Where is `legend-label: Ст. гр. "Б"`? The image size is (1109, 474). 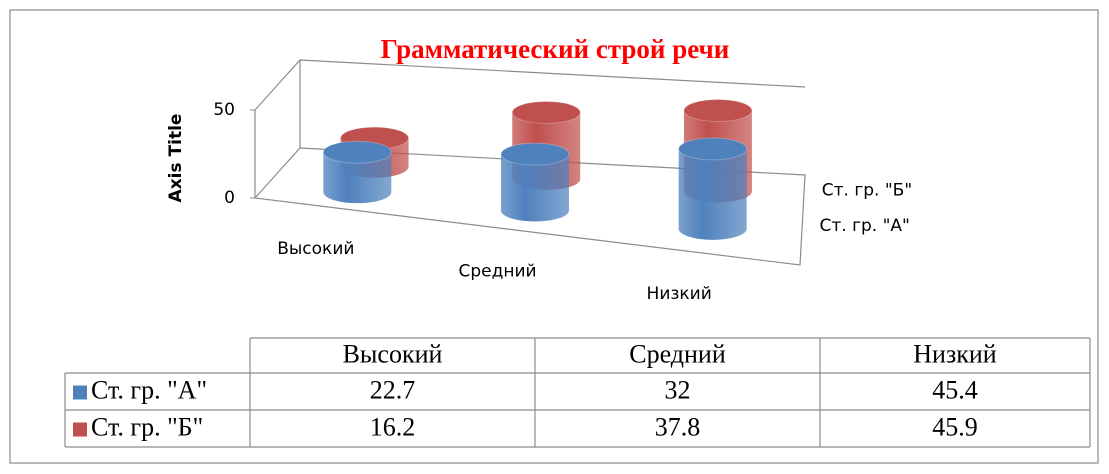
legend-label: Ст. гр. "Б" is located at coordinates (147, 426).